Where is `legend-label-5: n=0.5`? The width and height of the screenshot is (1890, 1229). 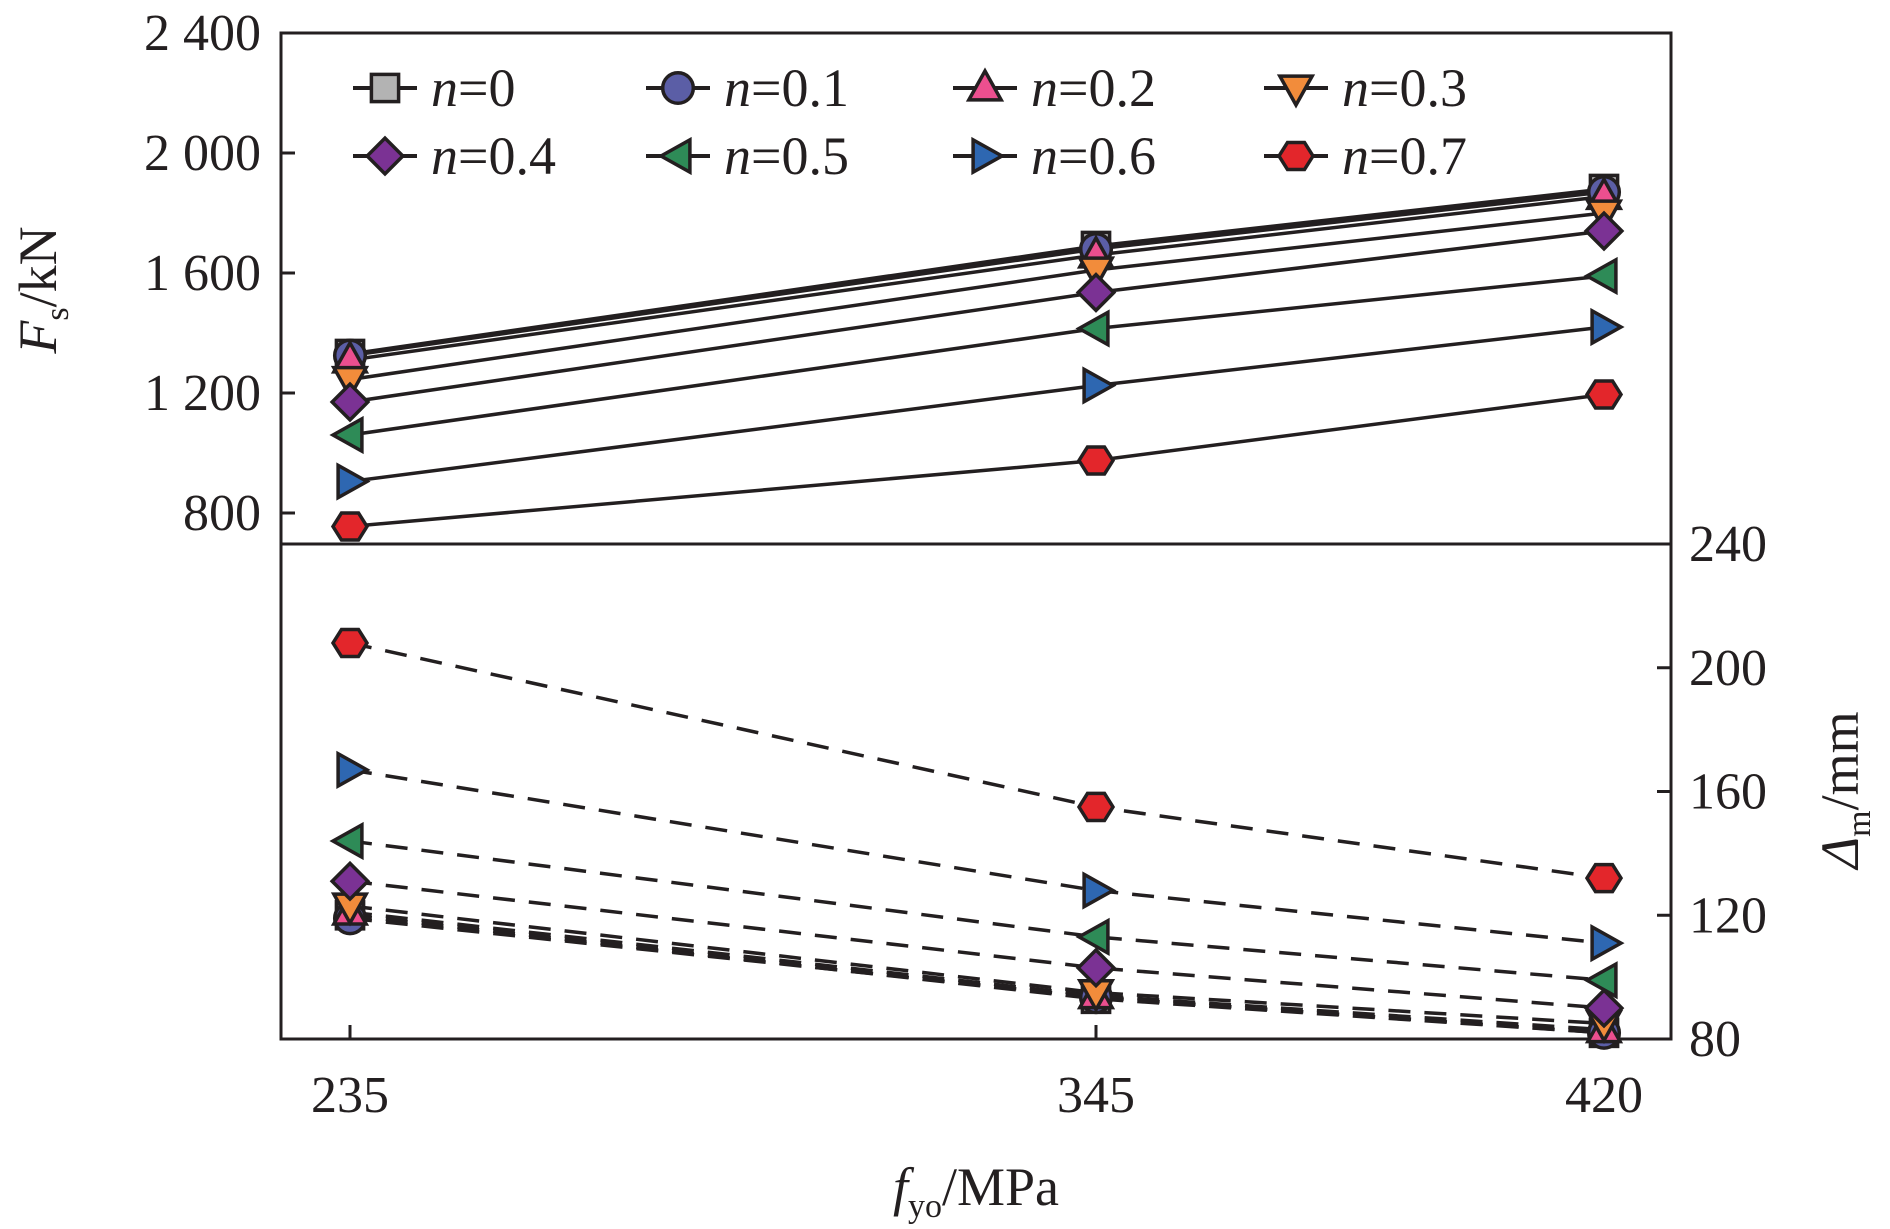
legend-label-5: n=0.5 is located at coordinates (786, 156).